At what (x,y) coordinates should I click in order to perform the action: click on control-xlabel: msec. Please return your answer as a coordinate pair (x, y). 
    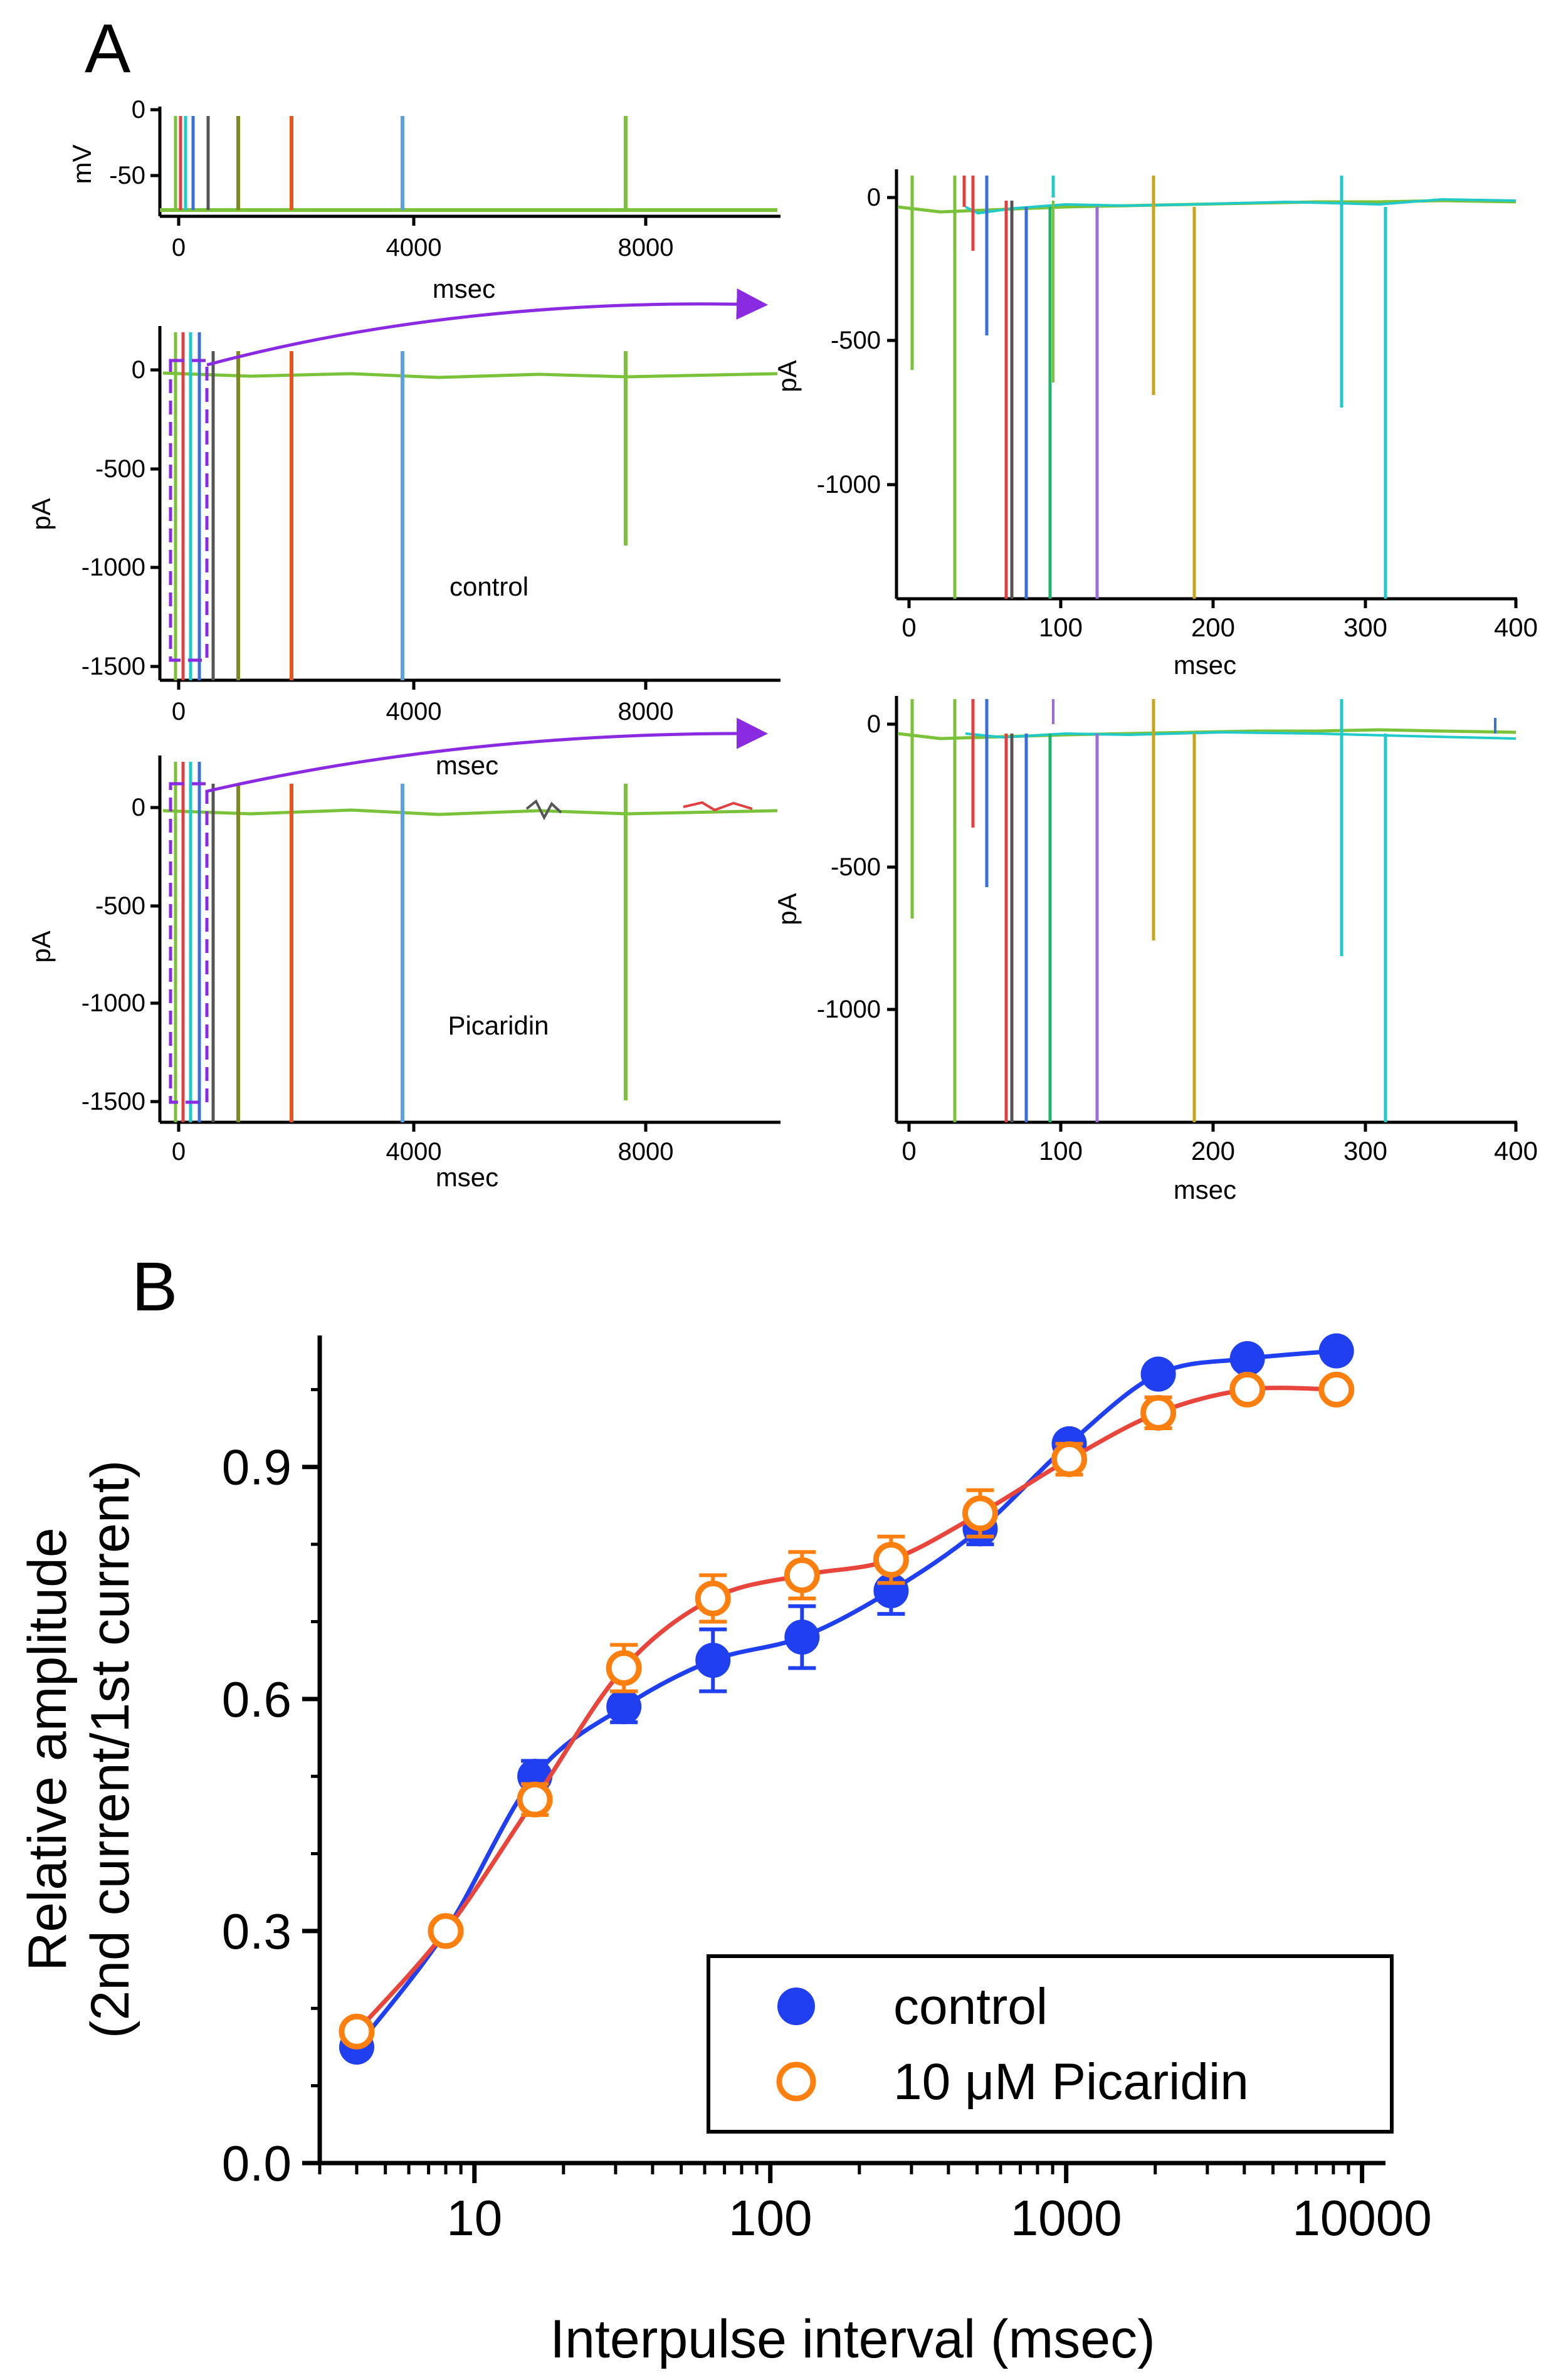
    Looking at the image, I should click on (467, 765).